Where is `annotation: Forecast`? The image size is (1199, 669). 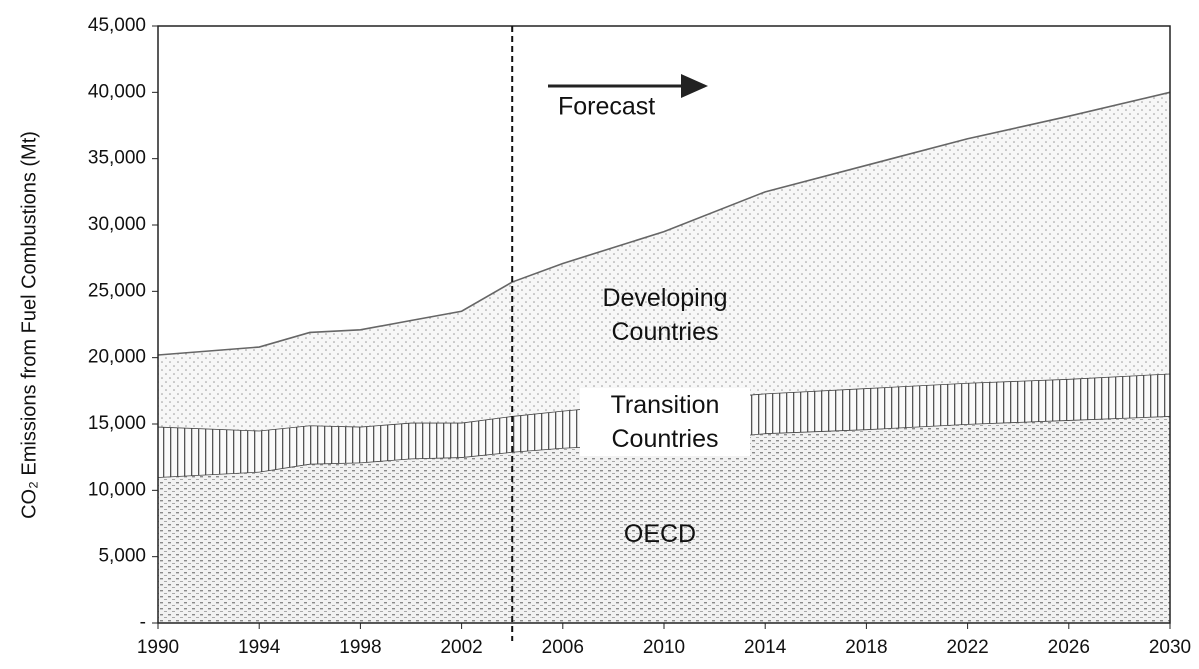 annotation: Forecast is located at coordinates (606, 107).